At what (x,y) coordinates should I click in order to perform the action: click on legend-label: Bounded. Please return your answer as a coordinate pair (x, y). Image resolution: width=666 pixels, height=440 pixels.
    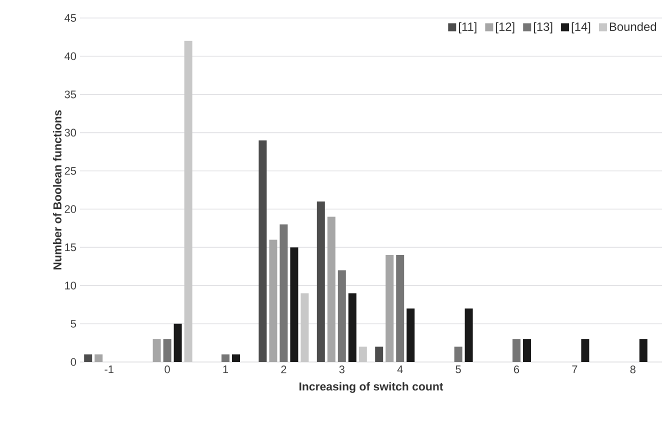
    Looking at the image, I should click on (633, 26).